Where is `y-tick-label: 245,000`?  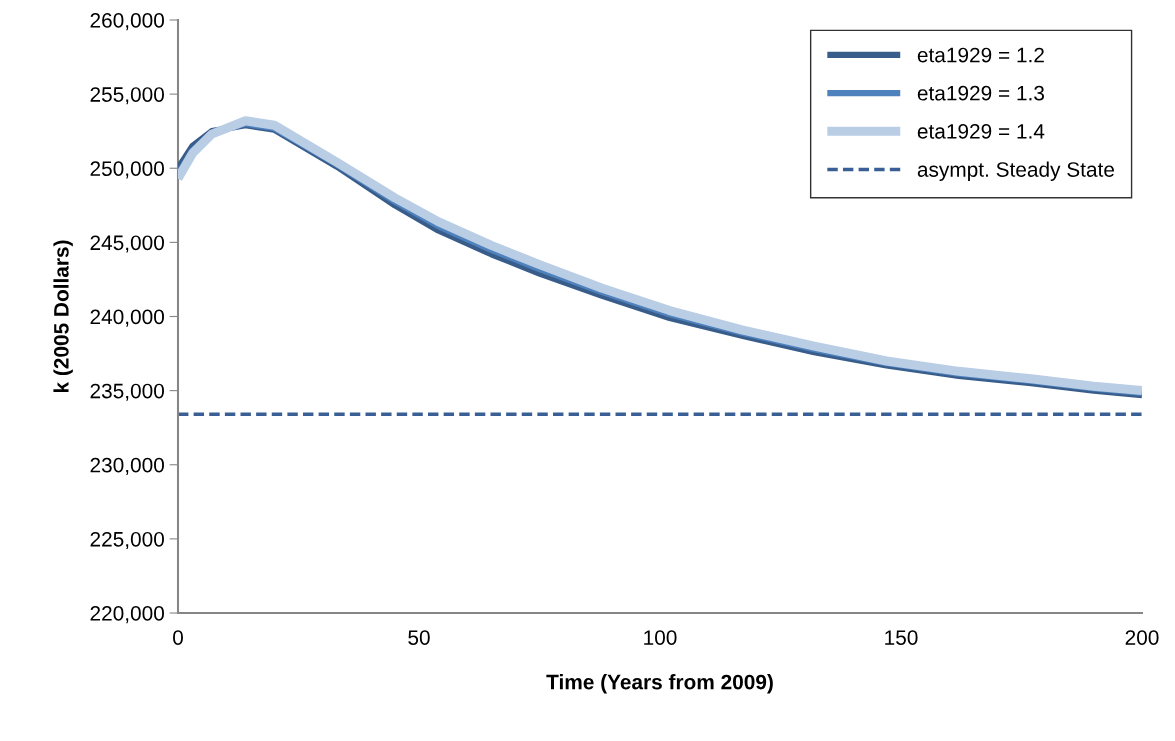
y-tick-label: 245,000 is located at coordinates (127, 244).